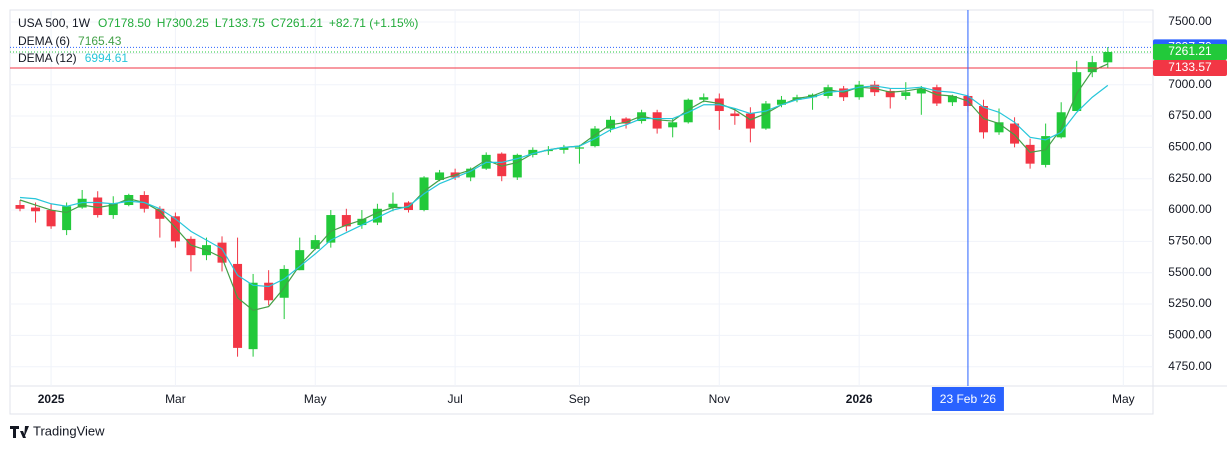 The width and height of the screenshot is (1227, 449). I want to click on x-tick-label: 2026, so click(859, 399).